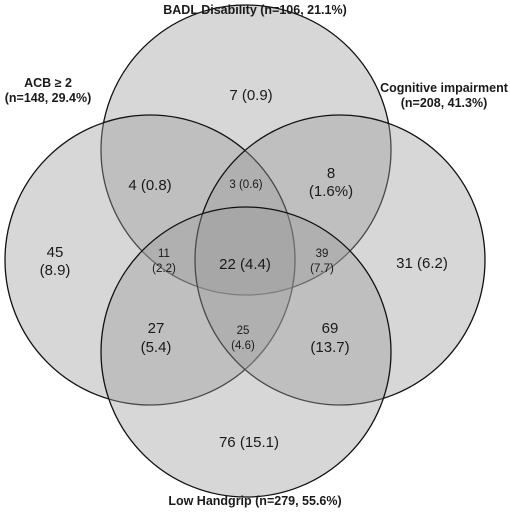 This screenshot has width=510, height=513. Describe the element at coordinates (249, 442) in the screenshot. I see `region-hand-only: 76 (15.1)` at that location.